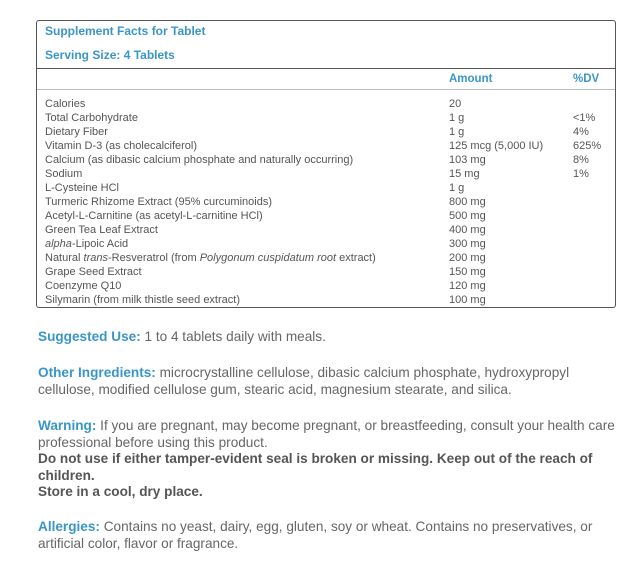 The width and height of the screenshot is (639, 563). Describe the element at coordinates (496, 146) in the screenshot. I see `amount: 125 mcg (5,000 IU)` at that location.